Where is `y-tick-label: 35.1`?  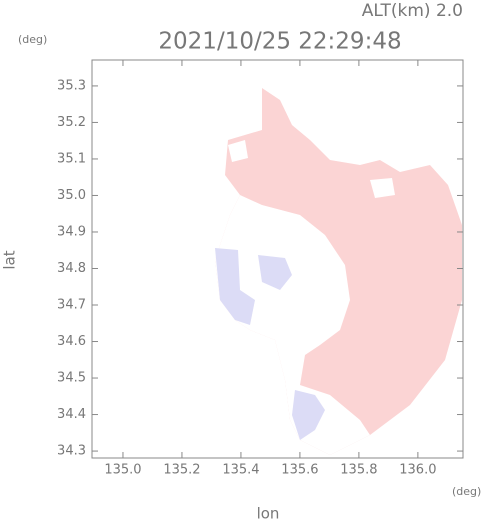
y-tick-label: 35.1 is located at coordinates (71, 158).